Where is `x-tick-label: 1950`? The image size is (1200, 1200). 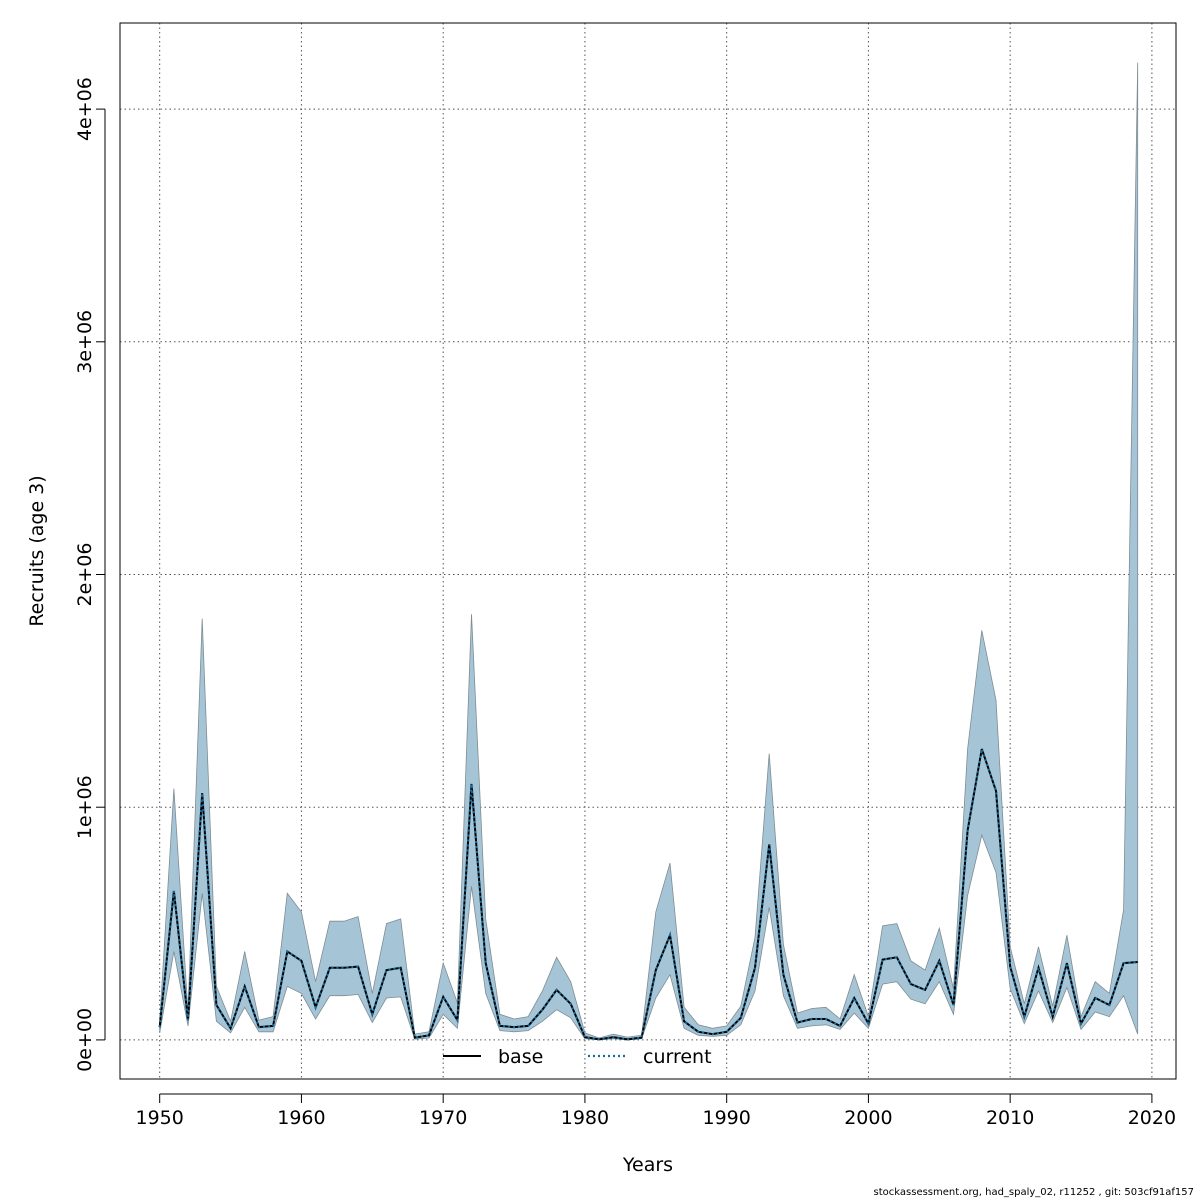
x-tick-label: 1950 is located at coordinates (160, 1118).